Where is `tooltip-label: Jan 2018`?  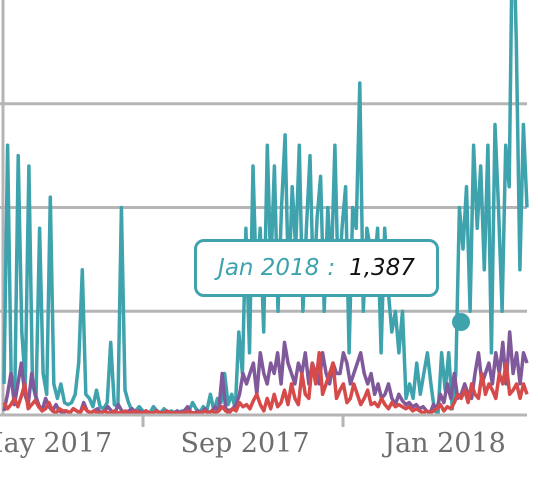 tooltip-label: Jan 2018 is located at coordinates (269, 268).